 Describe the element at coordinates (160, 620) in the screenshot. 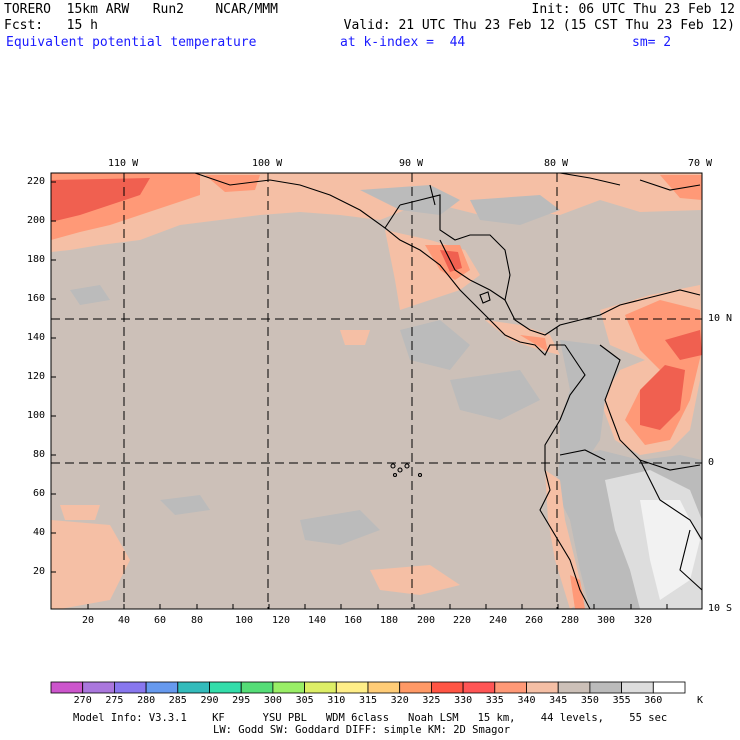

I see `x-tick-label: 60` at that location.